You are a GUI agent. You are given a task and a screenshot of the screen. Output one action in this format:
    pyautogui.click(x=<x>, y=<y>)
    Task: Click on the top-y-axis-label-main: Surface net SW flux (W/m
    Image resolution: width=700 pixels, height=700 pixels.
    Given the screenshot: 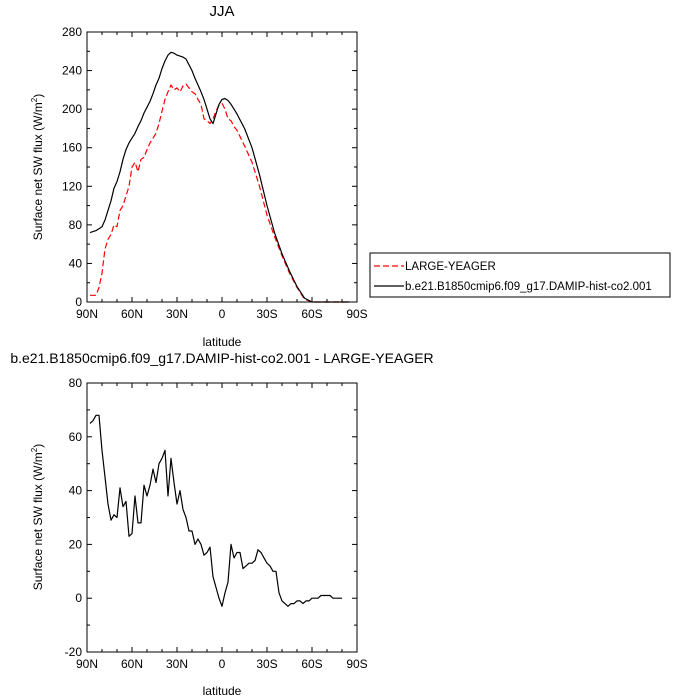 What is the action you would take?
    pyautogui.click(x=38, y=171)
    